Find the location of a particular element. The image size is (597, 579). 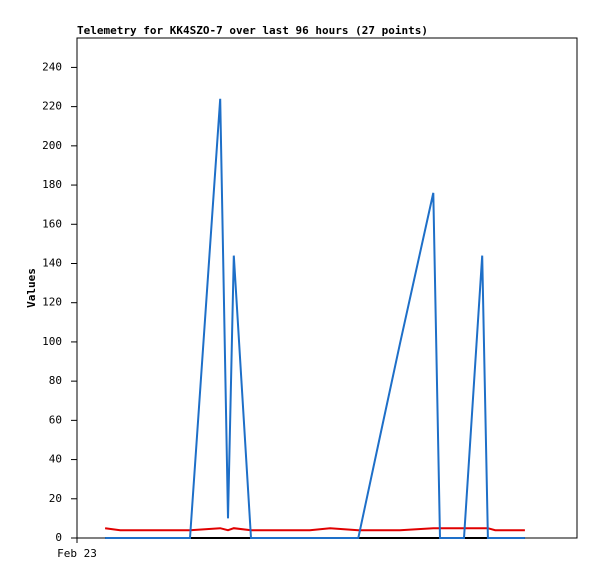

y-tick-label: 40 is located at coordinates (55, 459).